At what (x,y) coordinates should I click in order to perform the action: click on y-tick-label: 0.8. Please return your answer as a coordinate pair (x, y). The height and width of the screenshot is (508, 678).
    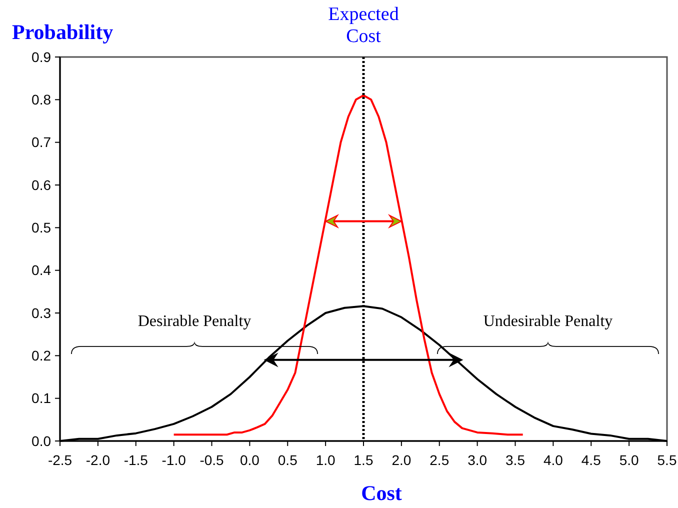
    Looking at the image, I should click on (42, 100).